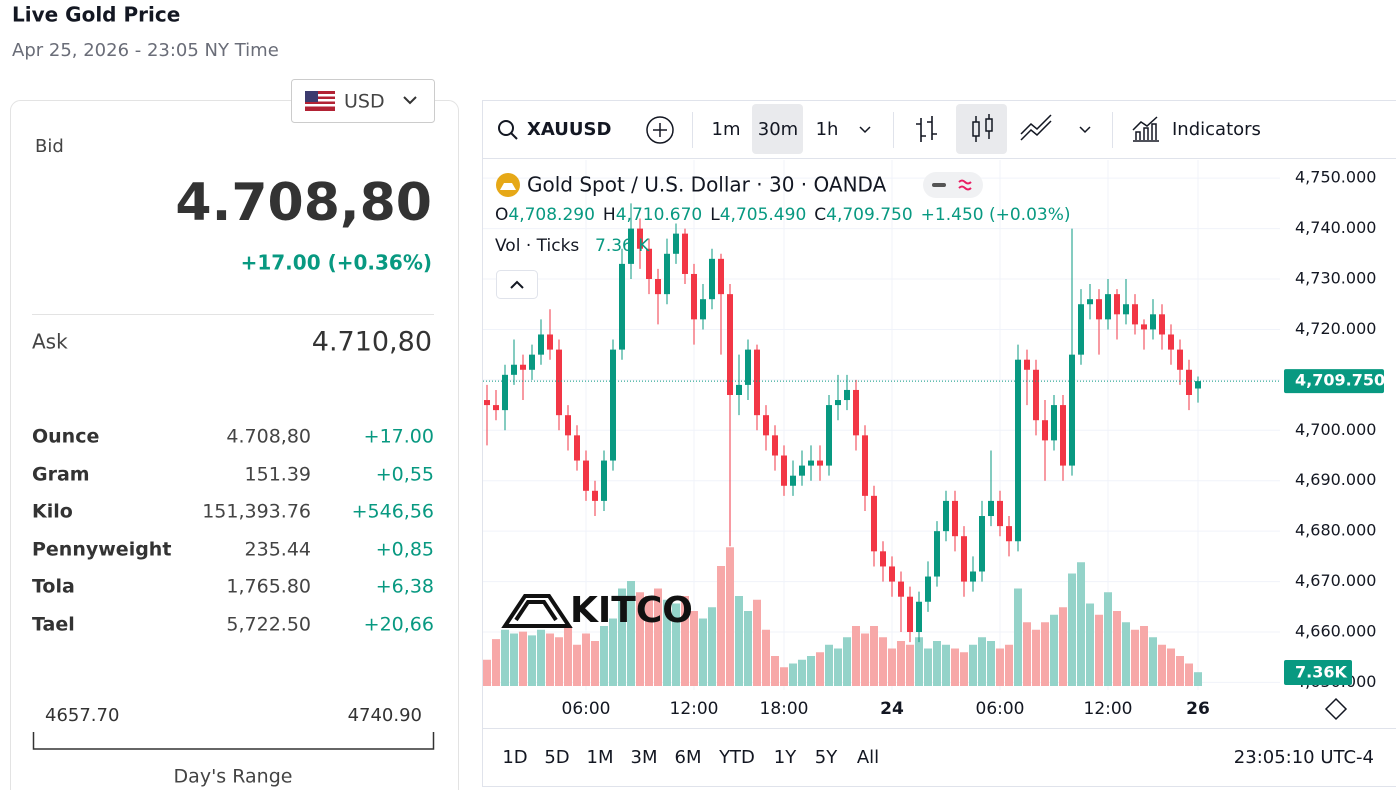 The width and height of the screenshot is (1396, 790). Describe the element at coordinates (868, 757) in the screenshot. I see `range-button: All` at that location.